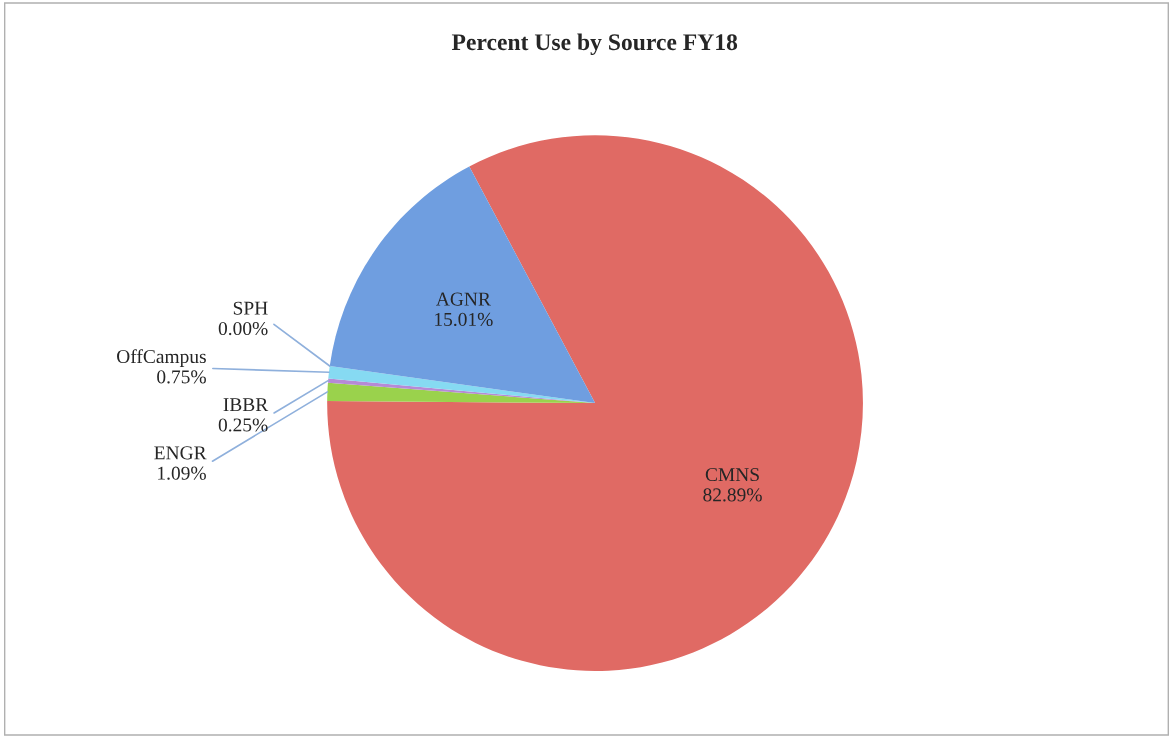 The width and height of the screenshot is (1173, 738). Describe the element at coordinates (243, 425) in the screenshot. I see `data-label: 0.25%` at that location.